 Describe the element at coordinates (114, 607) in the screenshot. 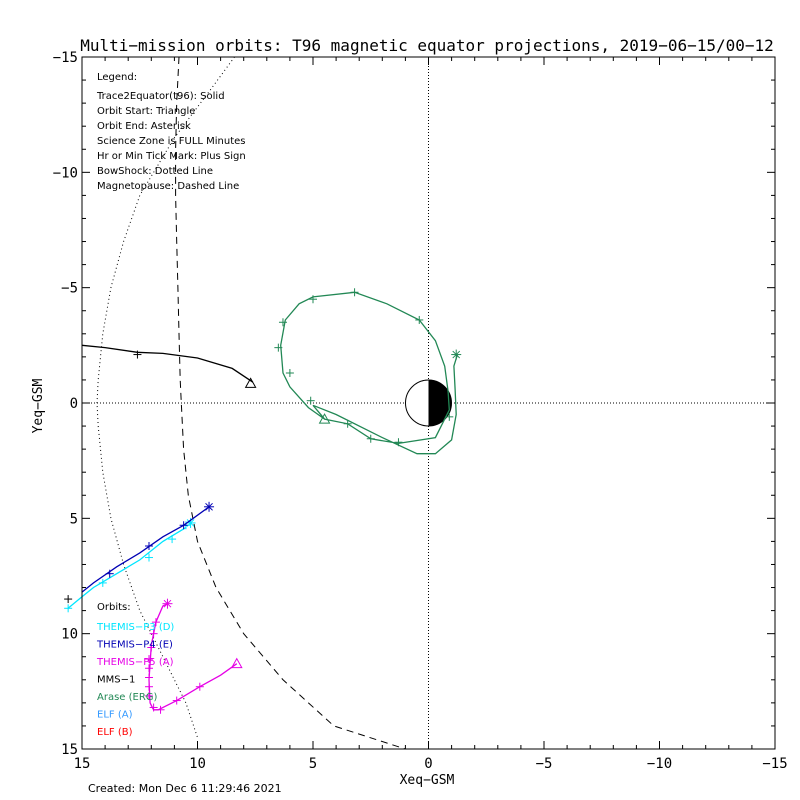

I see `orbits-title: Orbits:` at that location.